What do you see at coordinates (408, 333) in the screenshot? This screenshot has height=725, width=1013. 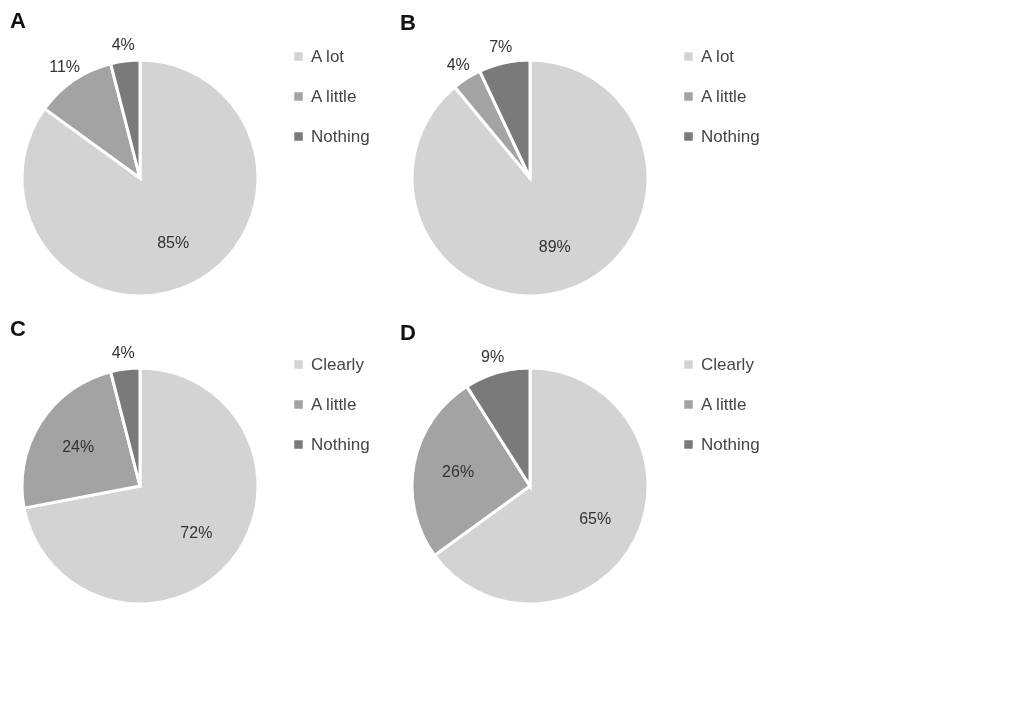 I see `chart-title: D` at bounding box center [408, 333].